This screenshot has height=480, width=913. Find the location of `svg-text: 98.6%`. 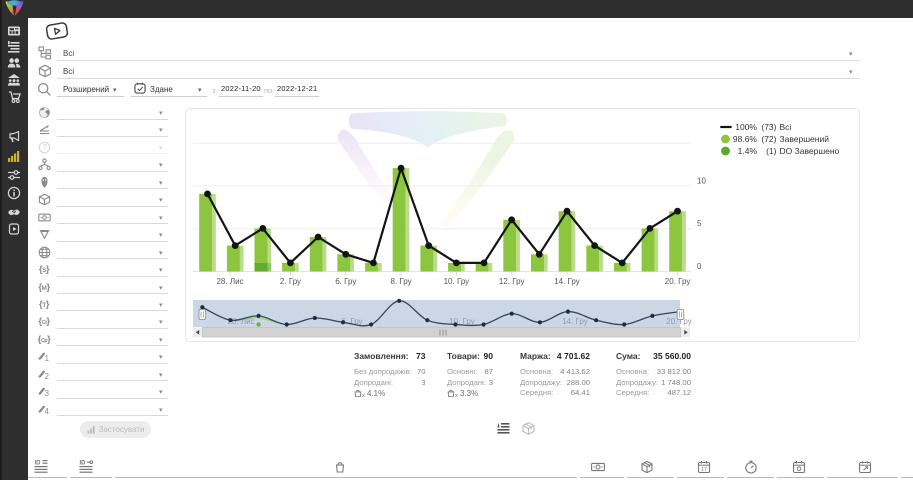

svg-text: 98.6% is located at coordinates (745, 139).